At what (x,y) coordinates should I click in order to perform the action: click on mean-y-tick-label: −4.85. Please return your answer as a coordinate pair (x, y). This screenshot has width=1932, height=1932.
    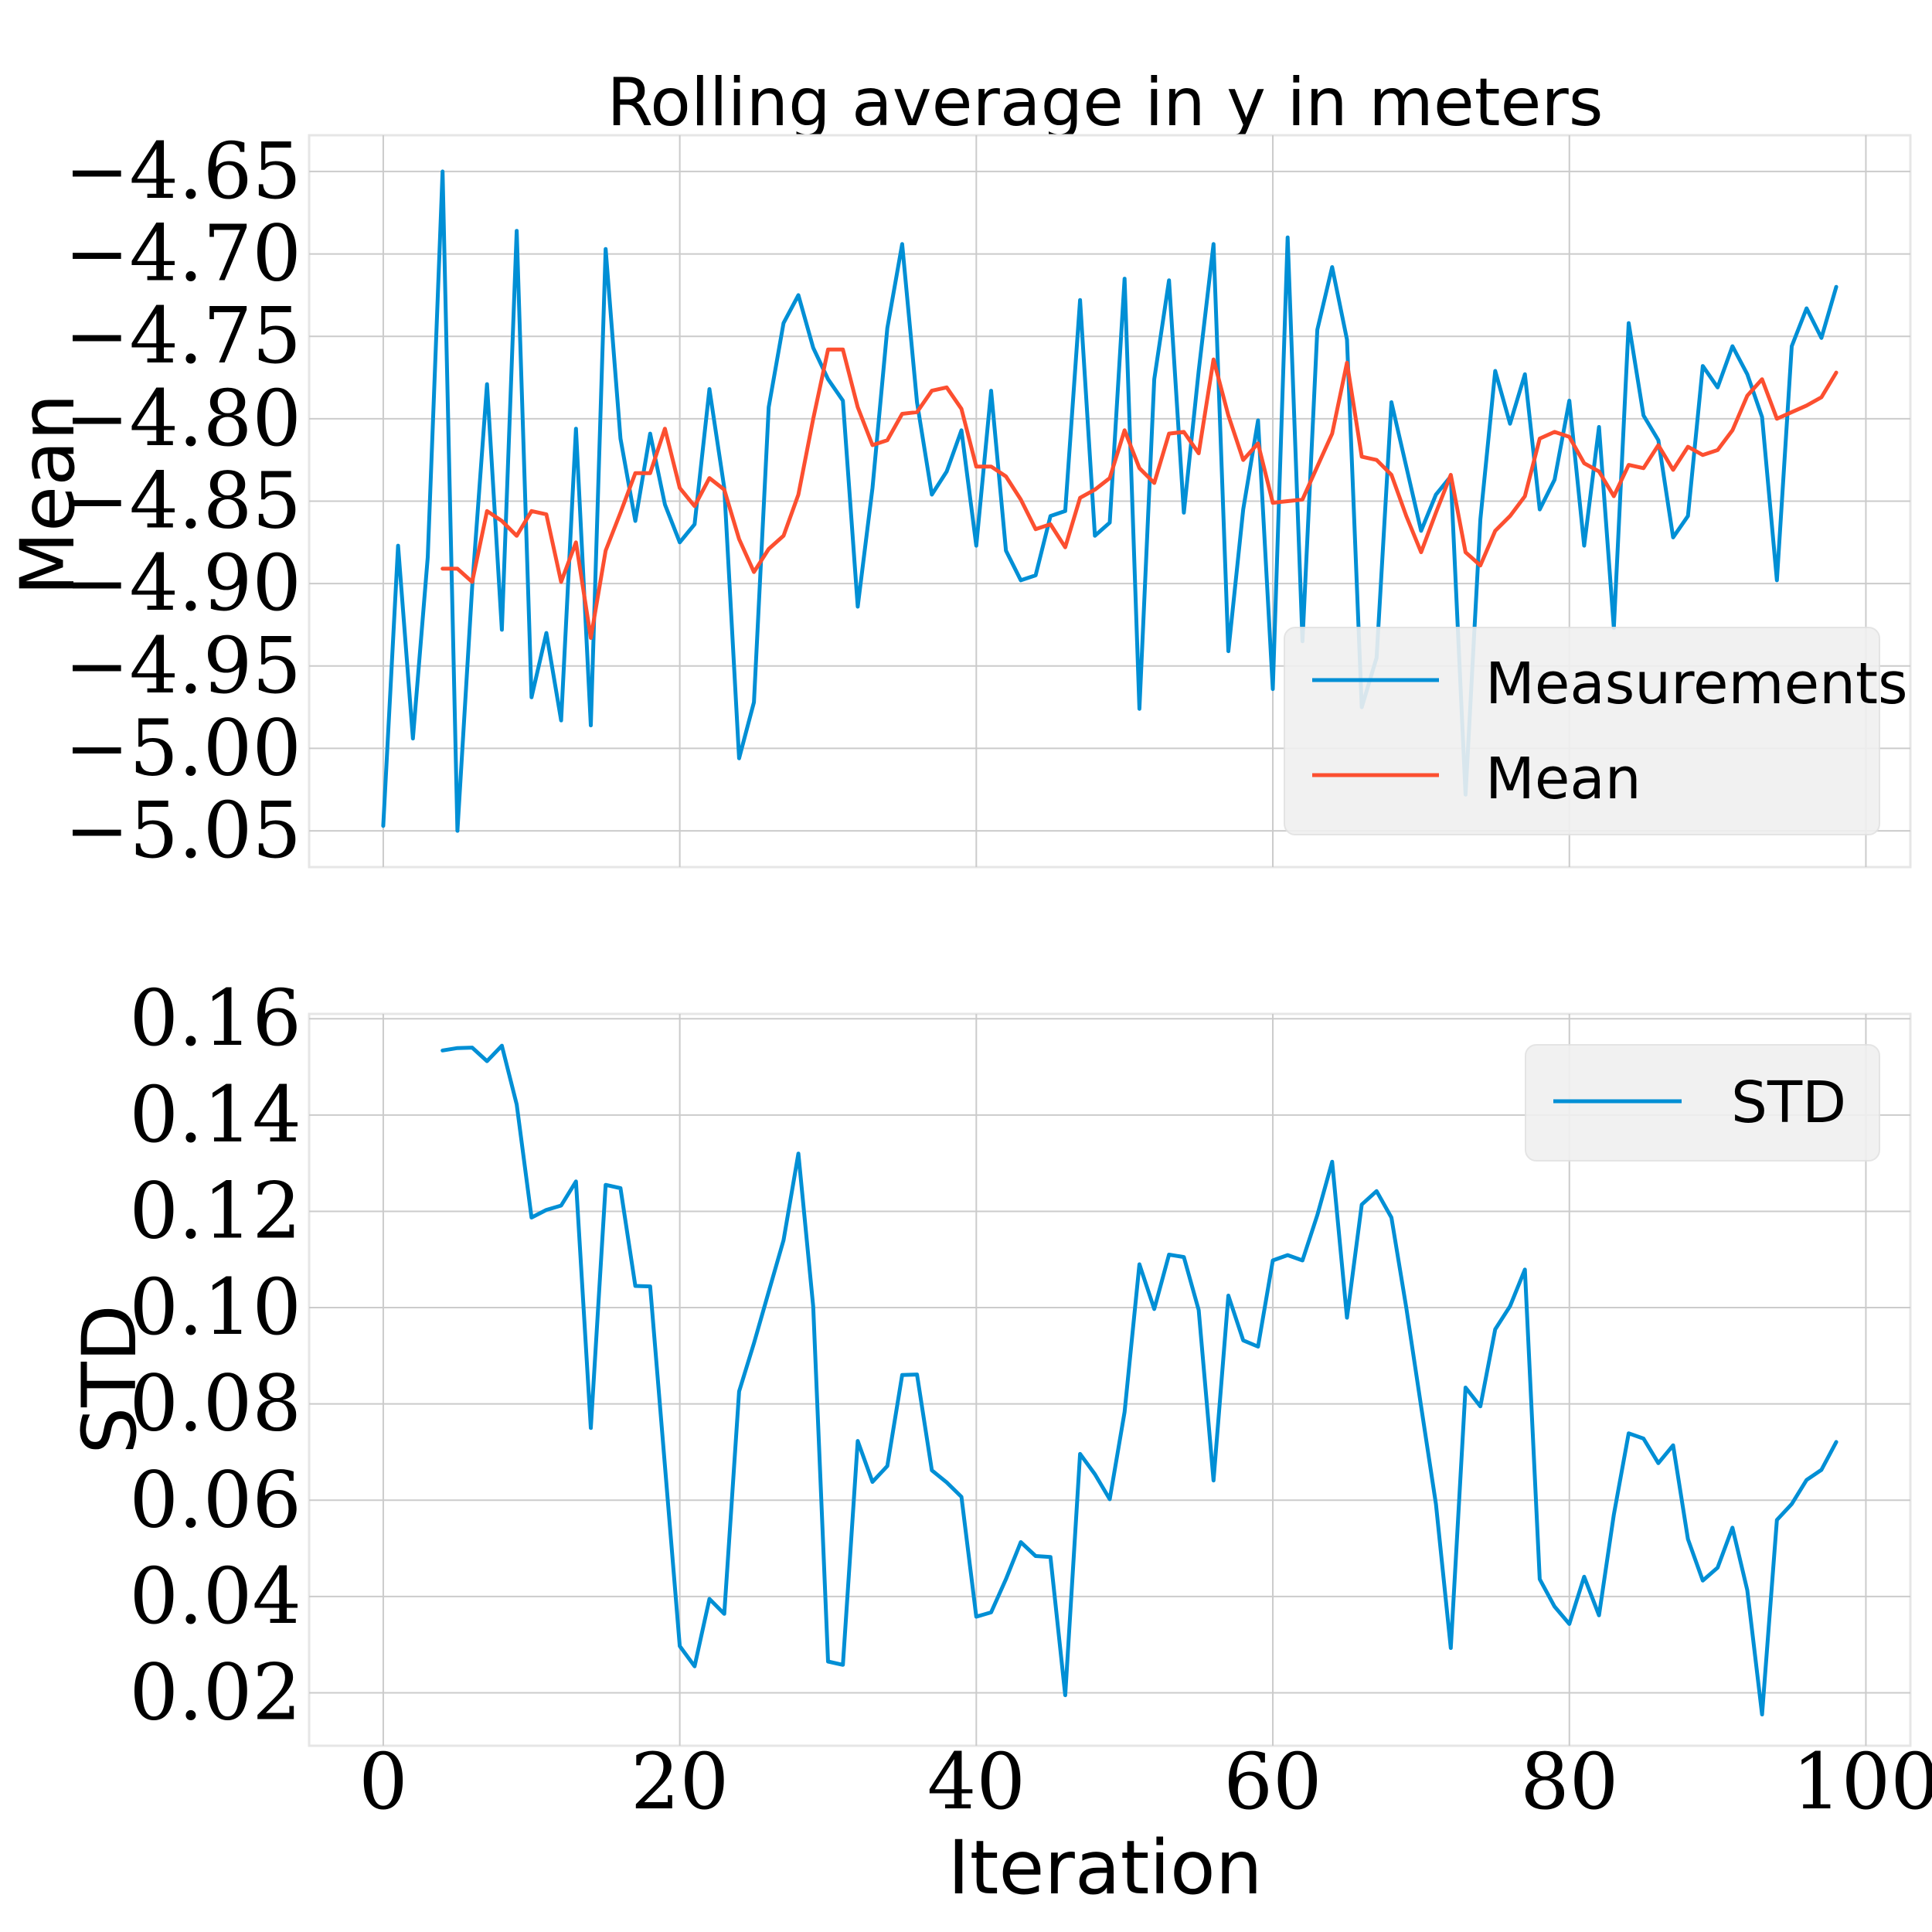
    Looking at the image, I should click on (183, 501).